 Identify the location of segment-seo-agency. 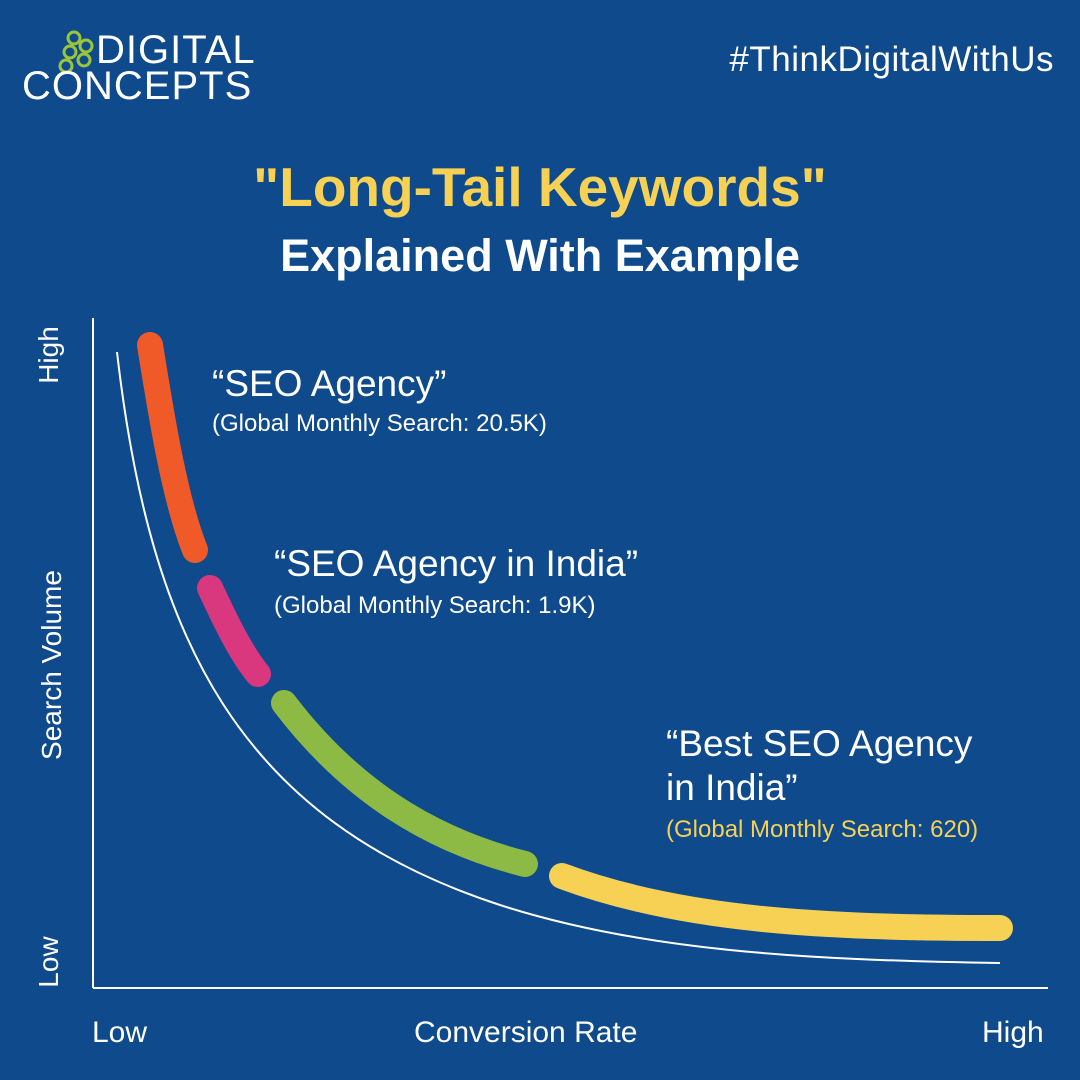
(172, 447).